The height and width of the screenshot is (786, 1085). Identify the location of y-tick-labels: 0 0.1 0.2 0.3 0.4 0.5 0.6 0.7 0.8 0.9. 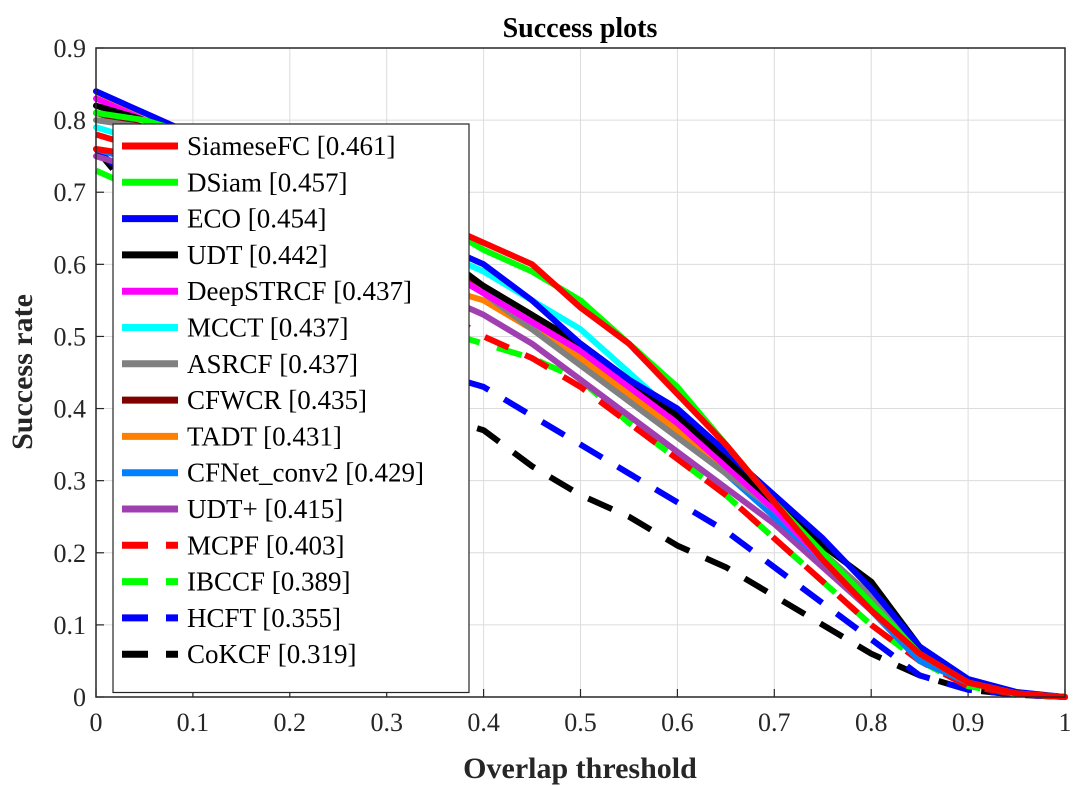
(70, 373).